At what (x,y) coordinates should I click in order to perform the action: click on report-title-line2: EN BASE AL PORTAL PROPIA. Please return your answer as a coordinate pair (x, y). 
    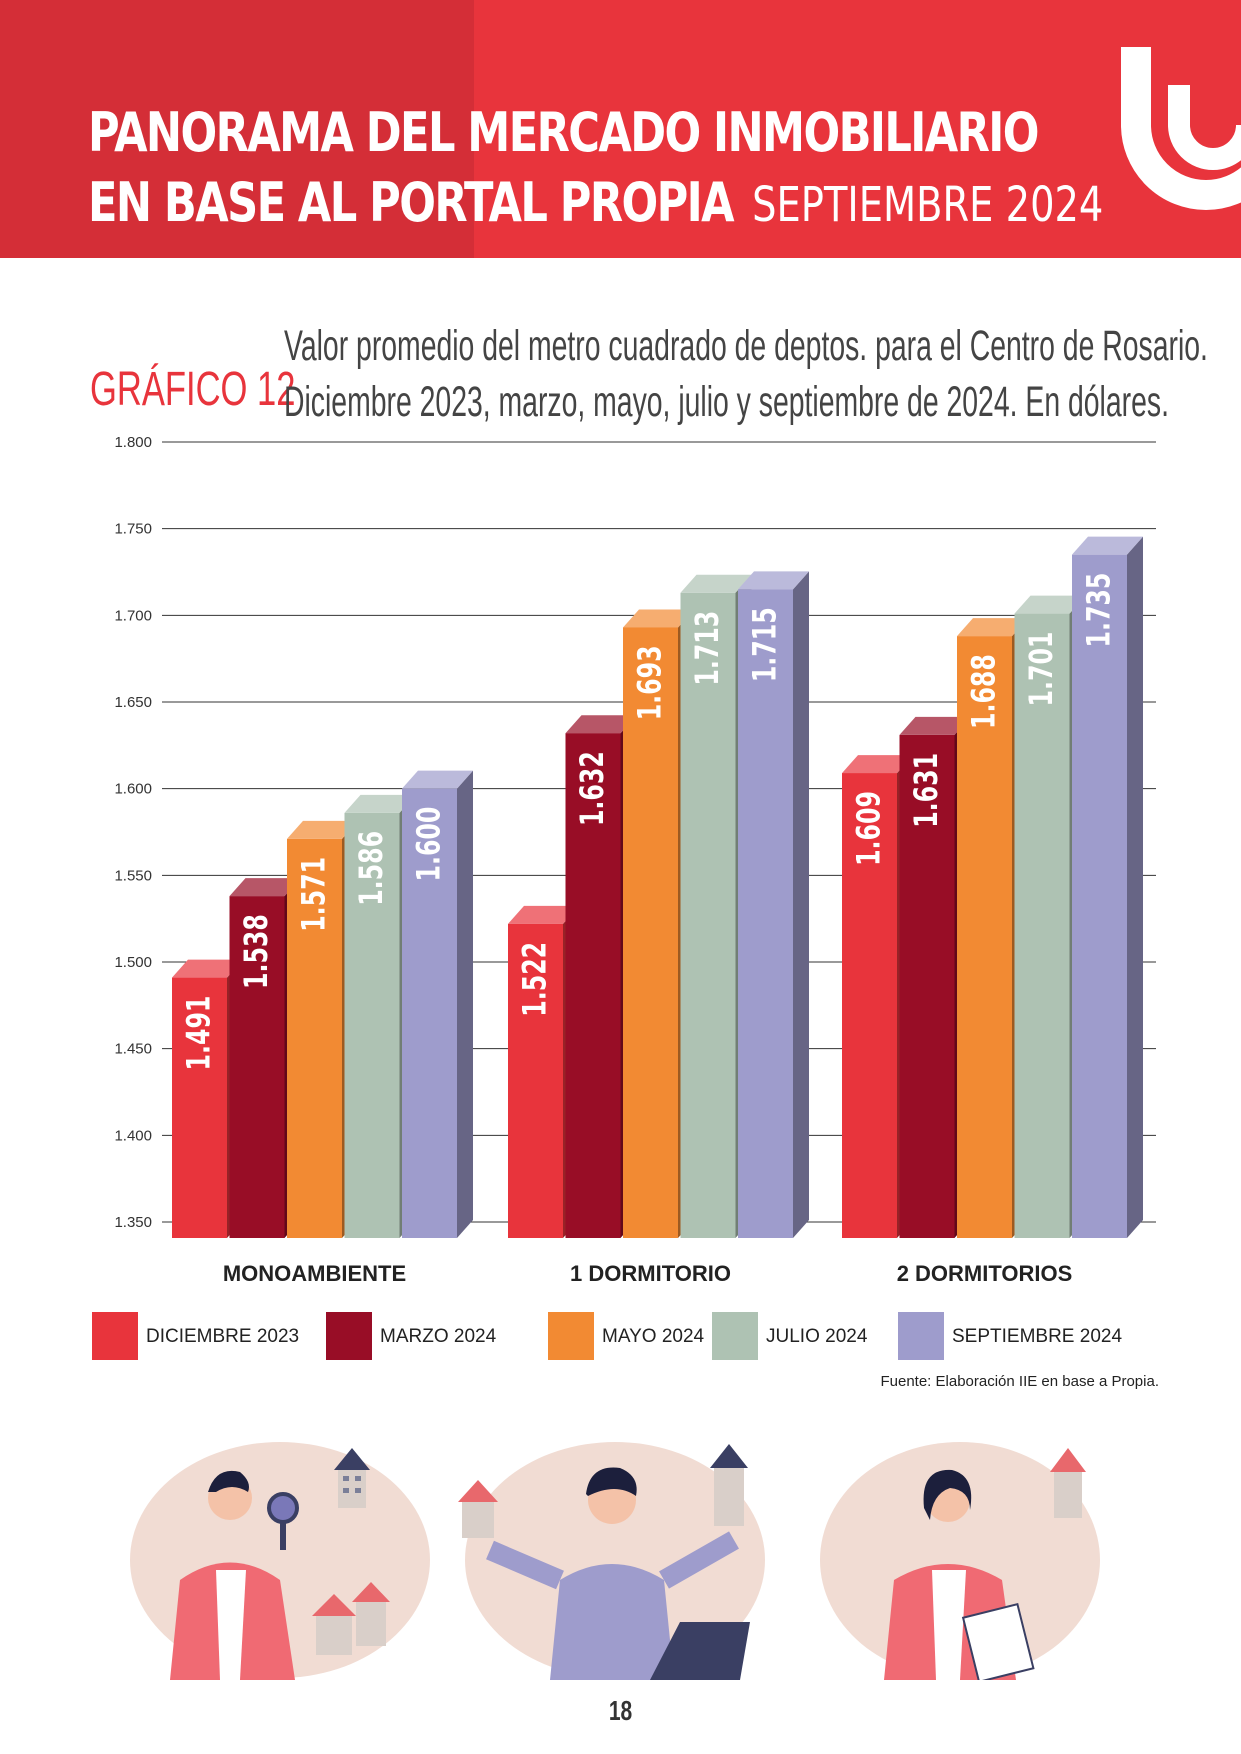
    Looking at the image, I should click on (411, 202).